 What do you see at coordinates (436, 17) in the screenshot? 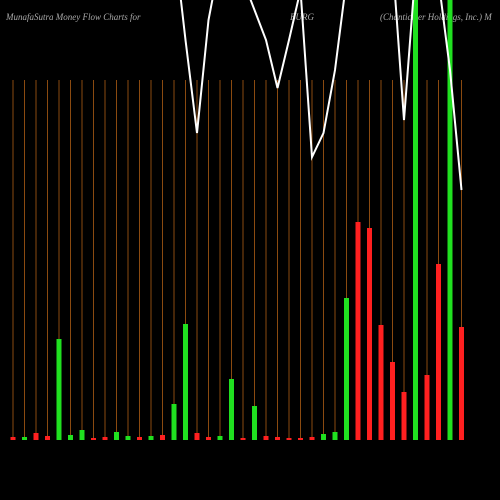
I see `company: (Chanticleer Holdings, Inc.) M` at bounding box center [436, 17].